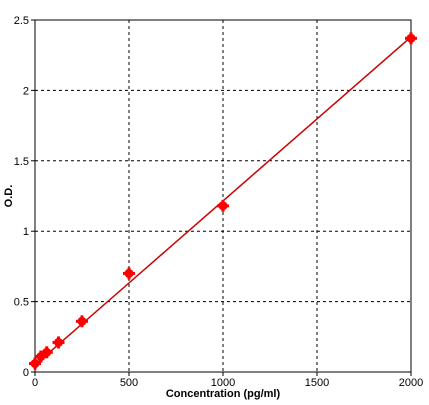 The width and height of the screenshot is (429, 405). What do you see at coordinates (26, 232) in the screenshot?
I see `y-tick-label: 1` at bounding box center [26, 232].